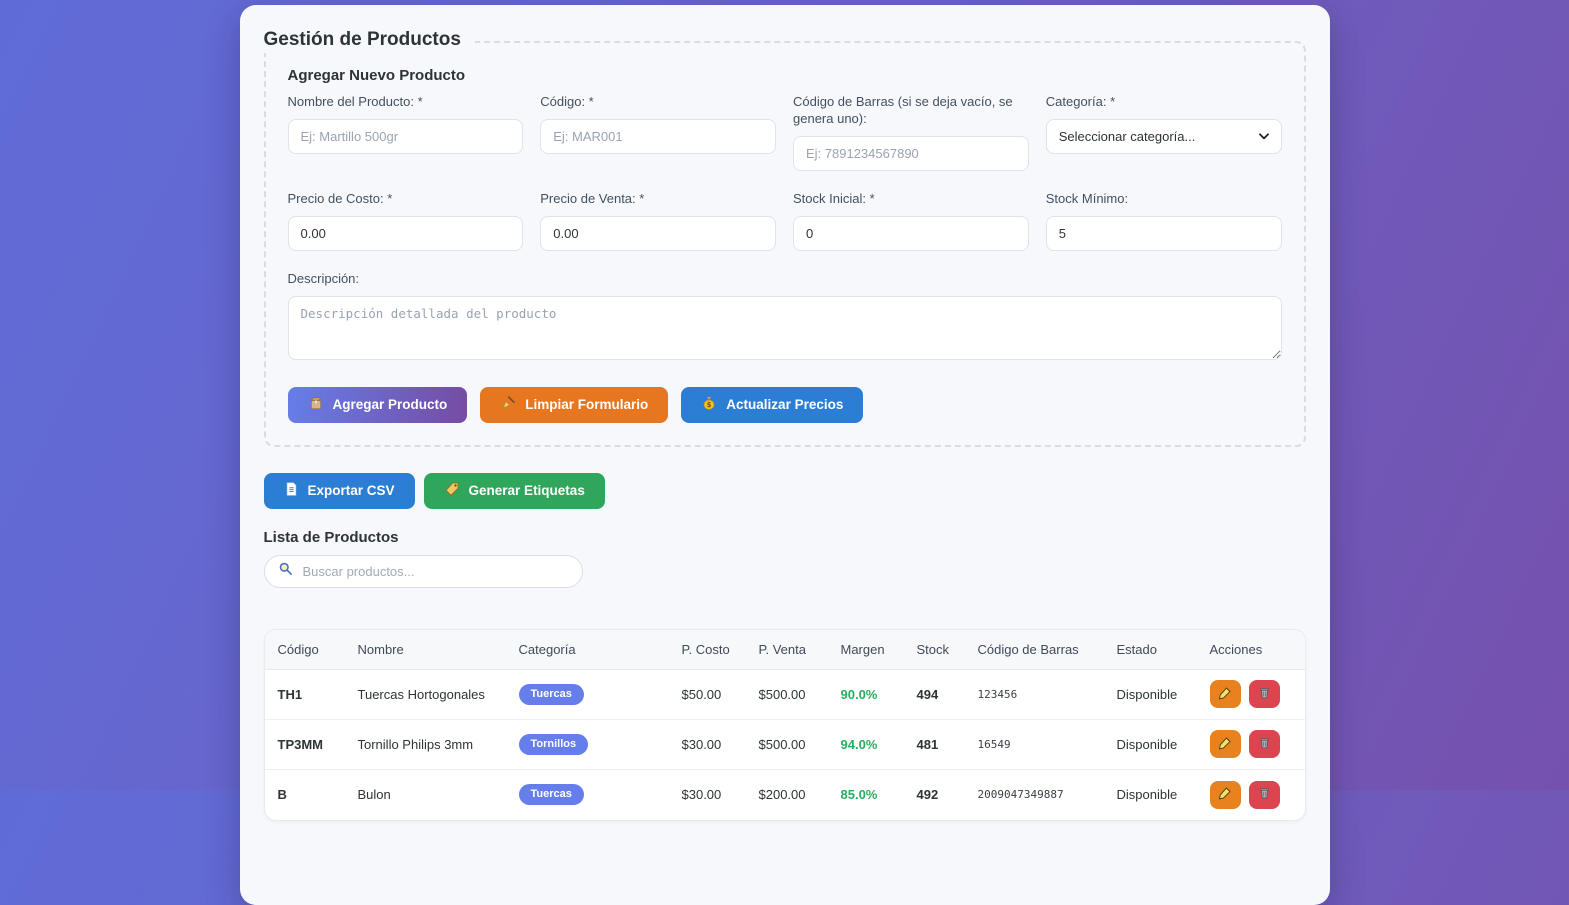 This screenshot has height=905, width=1569. Describe the element at coordinates (421, 694) in the screenshot. I see `product-name: Tuercas Hortogonales` at that location.